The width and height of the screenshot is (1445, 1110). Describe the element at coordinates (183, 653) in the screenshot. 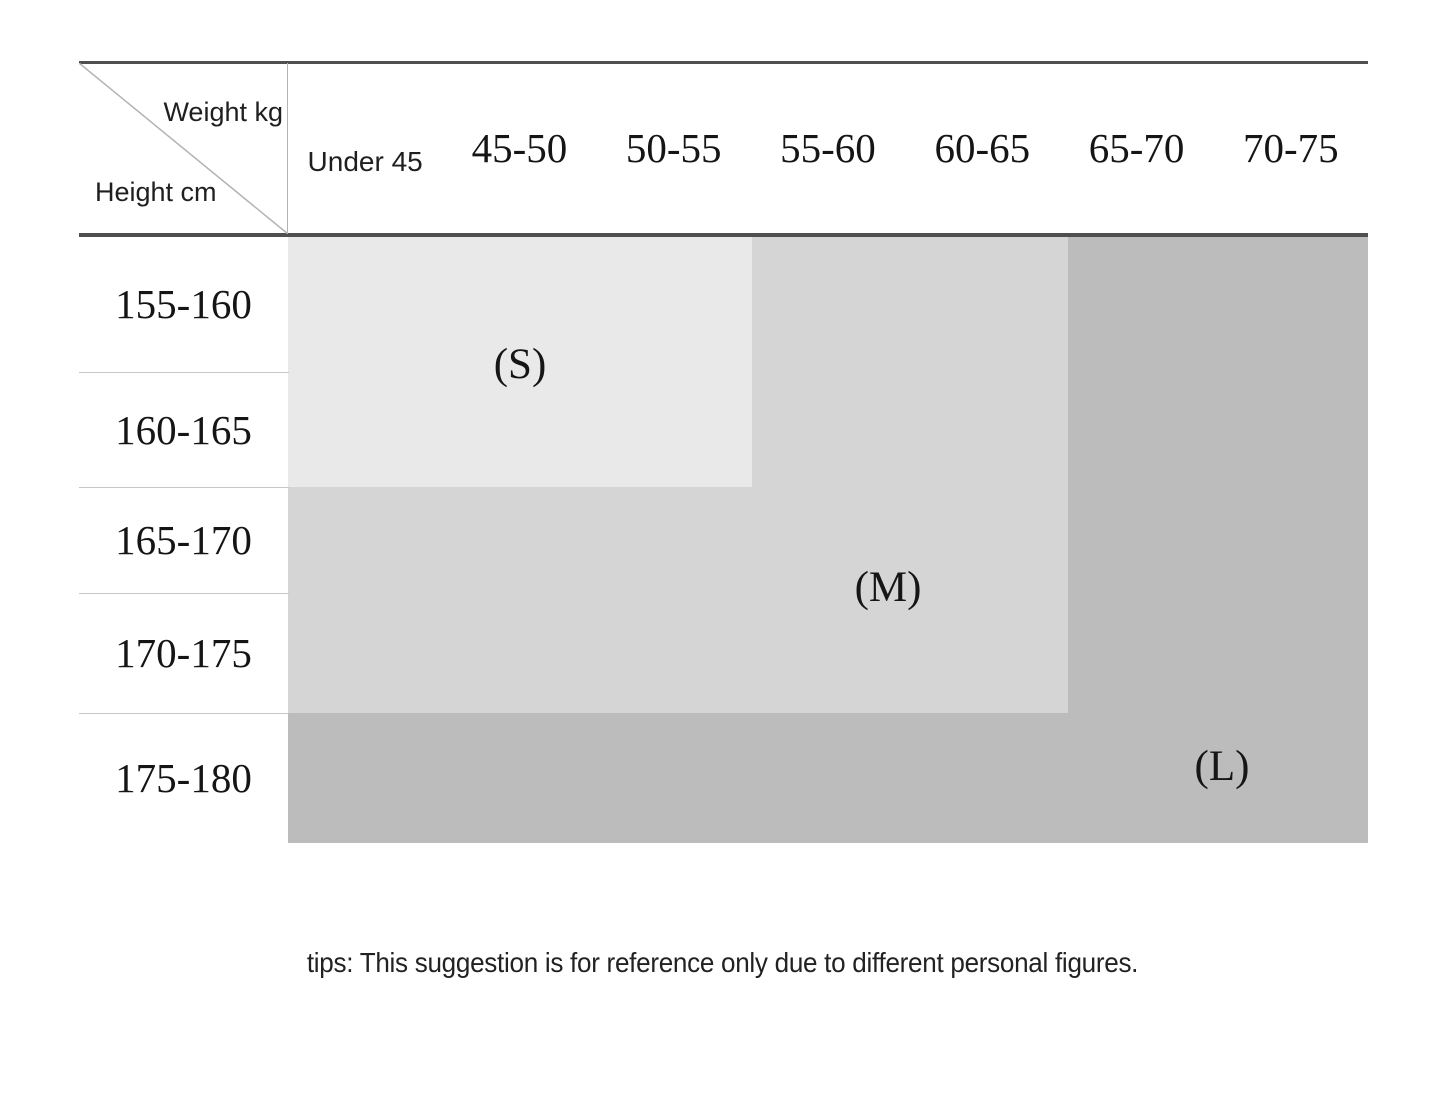

I see `height-row-label-170-175: 170-175` at that location.